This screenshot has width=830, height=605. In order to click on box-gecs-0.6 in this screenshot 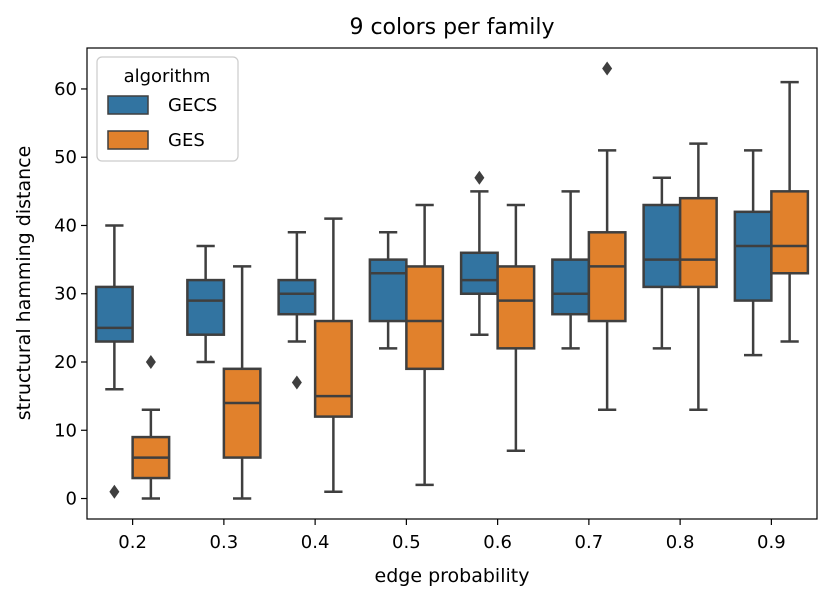, I will do `click(479, 253)`.